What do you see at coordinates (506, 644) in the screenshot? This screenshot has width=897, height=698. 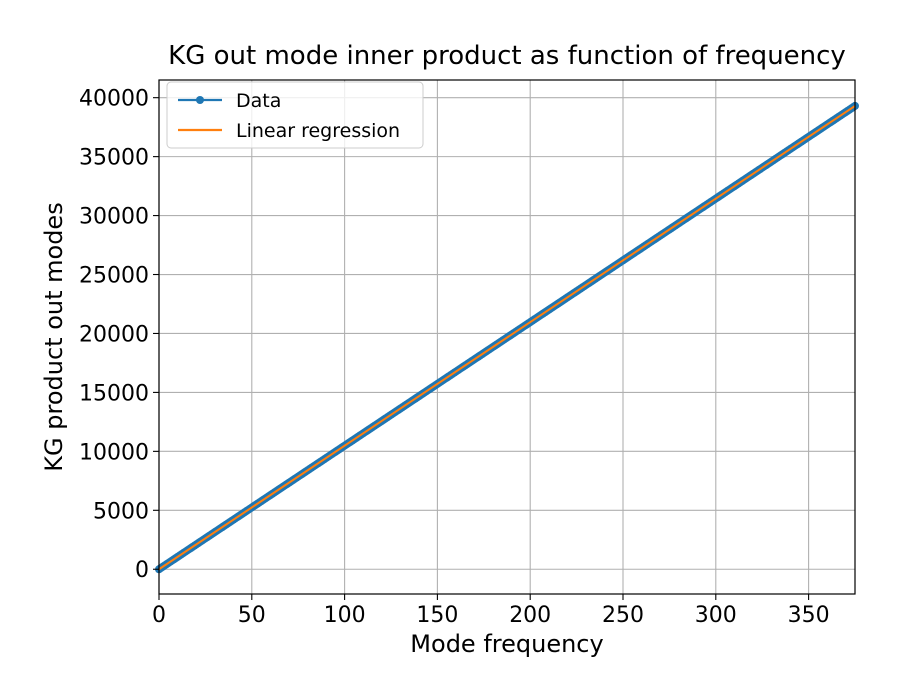 I see `x-axis-label: Mode frequency` at bounding box center [506, 644].